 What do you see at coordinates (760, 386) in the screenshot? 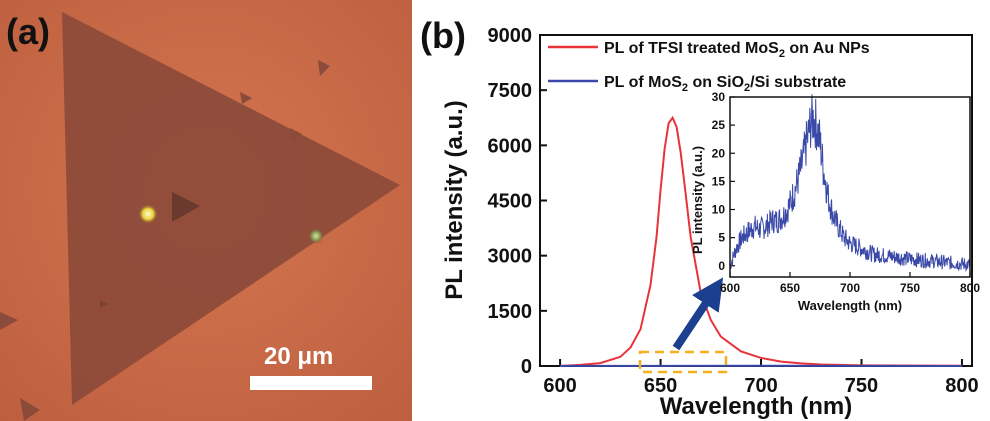
I see `x-tick-label: 700` at bounding box center [760, 386].